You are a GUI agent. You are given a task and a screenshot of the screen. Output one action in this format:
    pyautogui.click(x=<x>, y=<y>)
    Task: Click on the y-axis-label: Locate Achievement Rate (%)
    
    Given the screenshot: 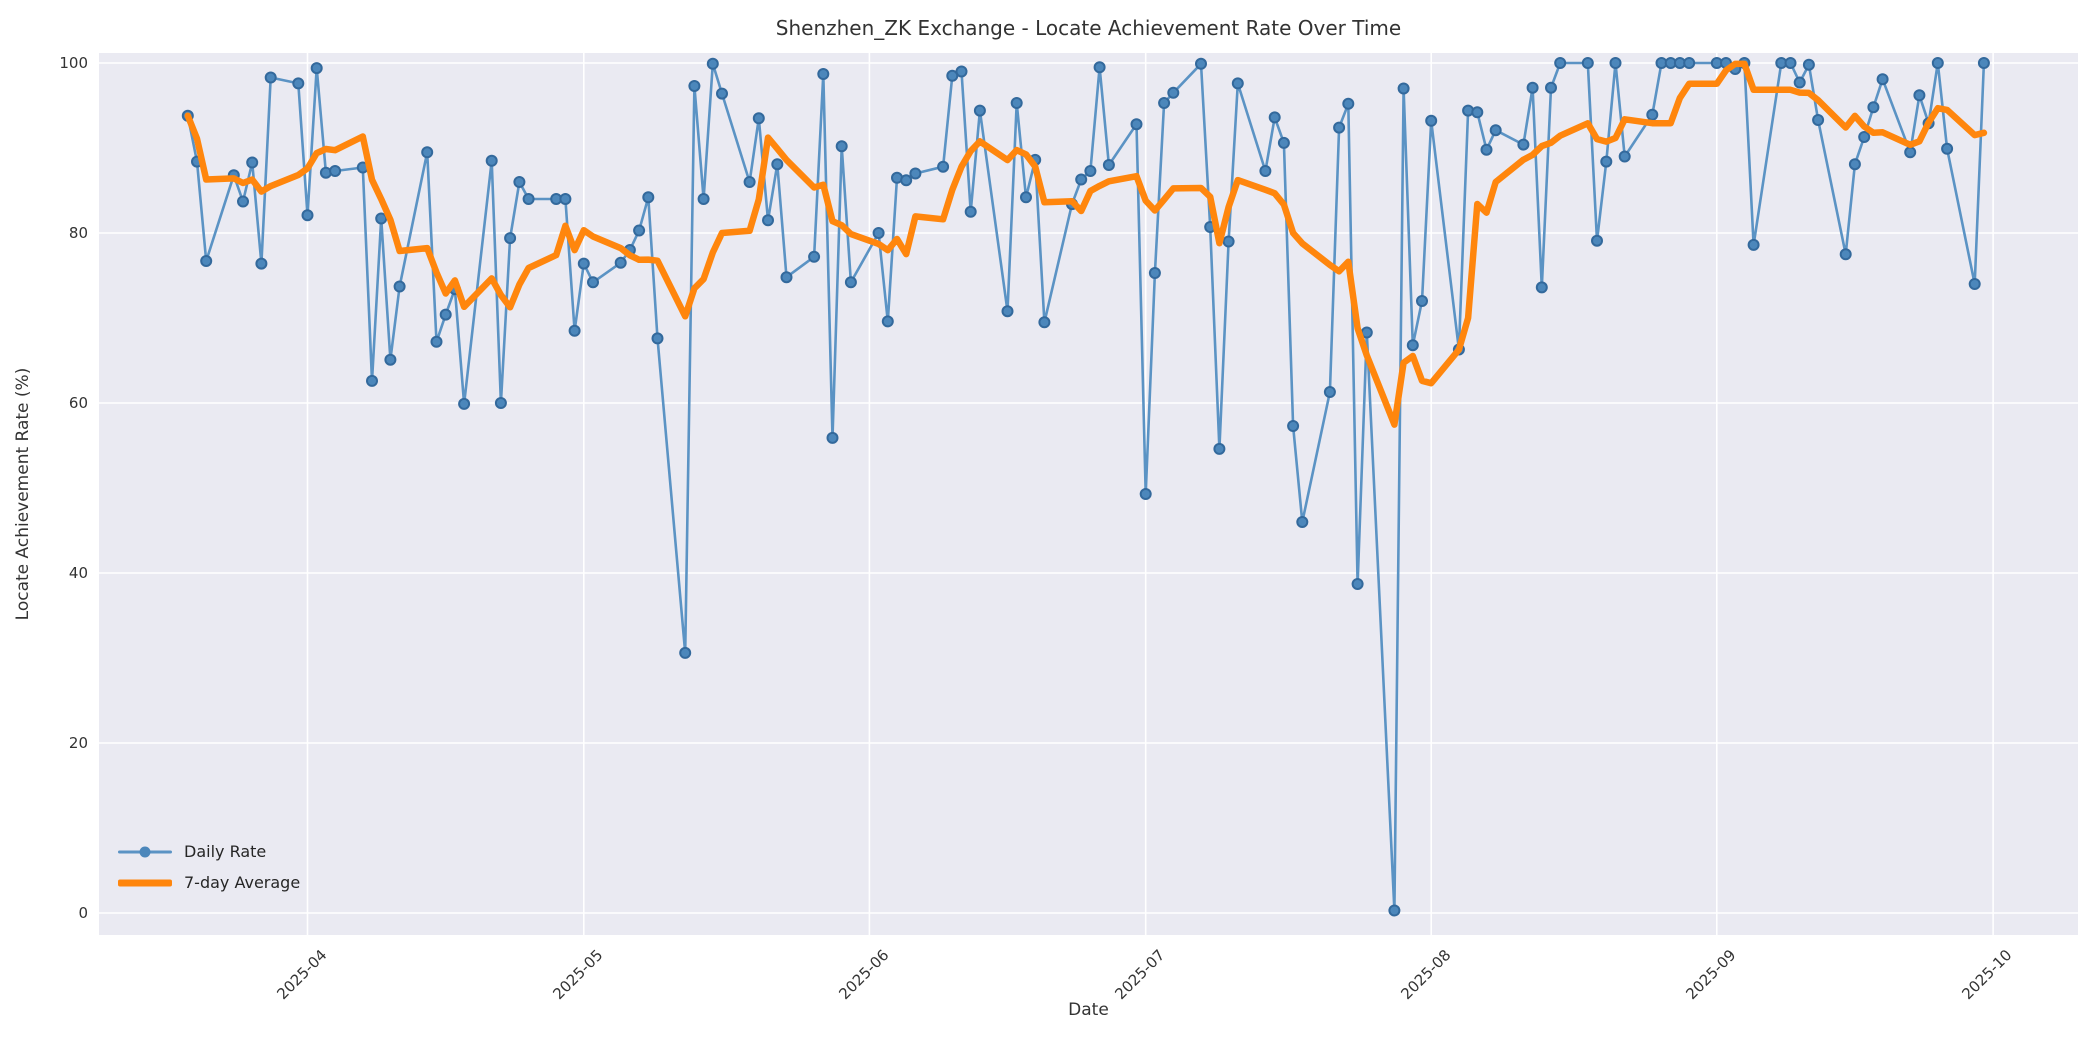 What is the action you would take?
    pyautogui.click(x=23, y=494)
    